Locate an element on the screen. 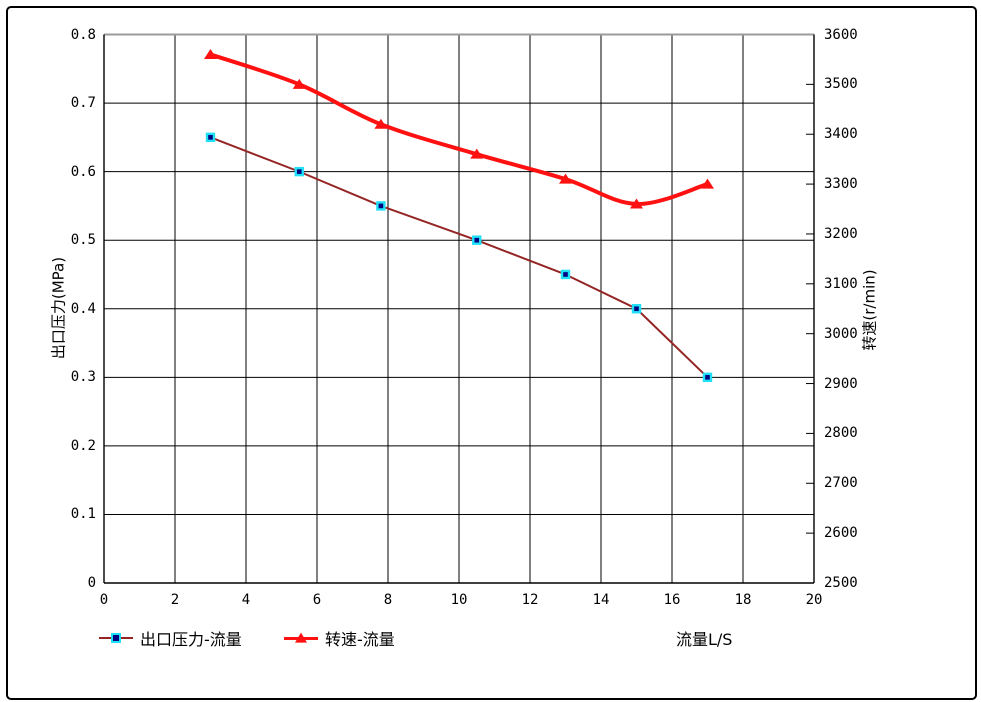  y-axis-title-right: 转速(r/min) is located at coordinates (869, 310).